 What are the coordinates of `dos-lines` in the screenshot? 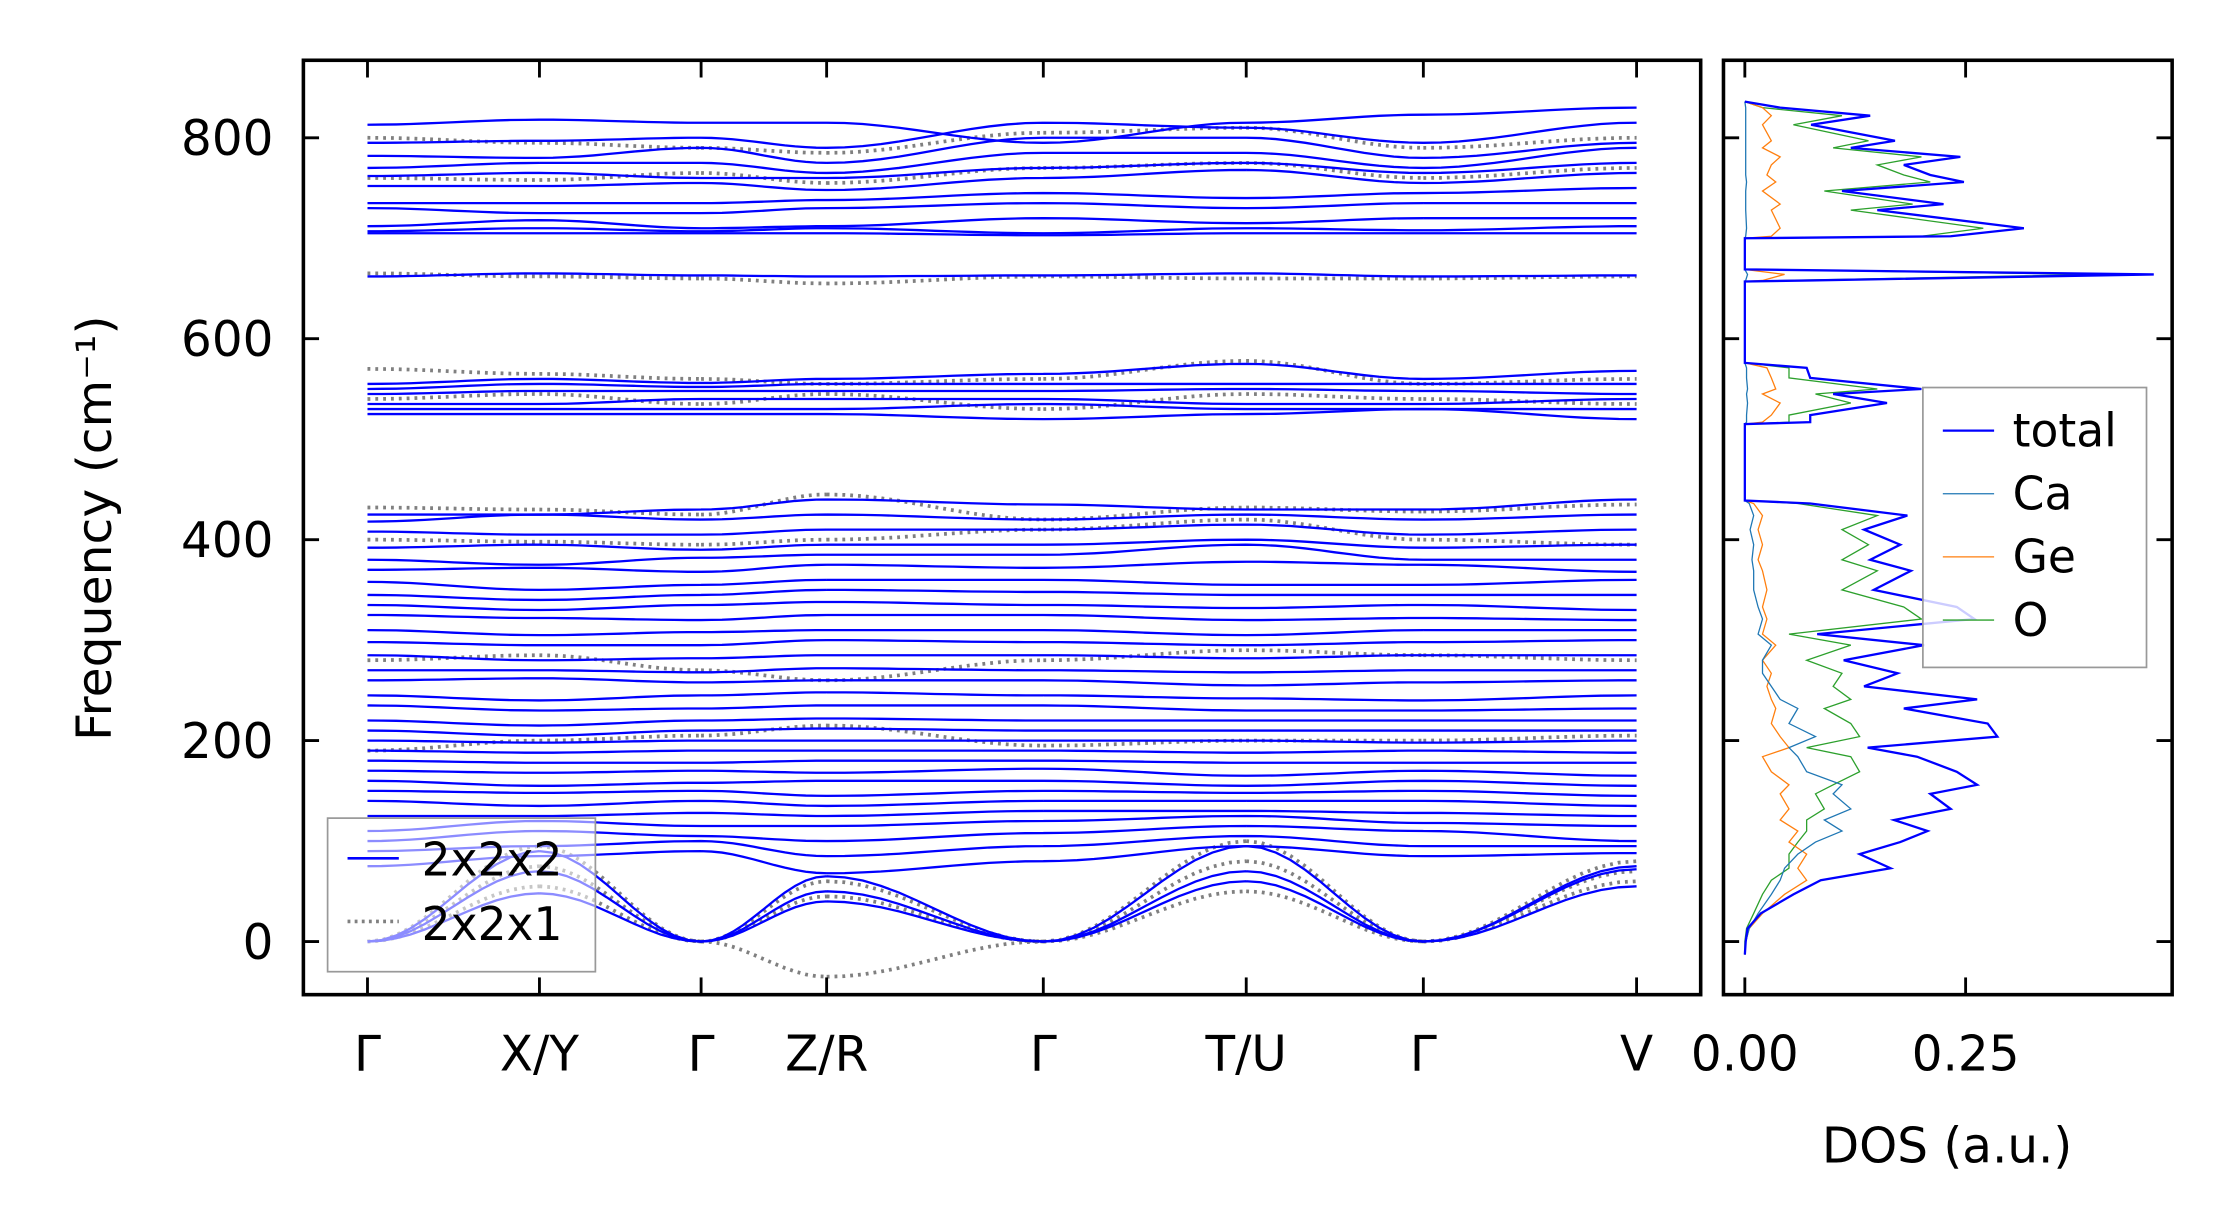 It's located at (1948, 527).